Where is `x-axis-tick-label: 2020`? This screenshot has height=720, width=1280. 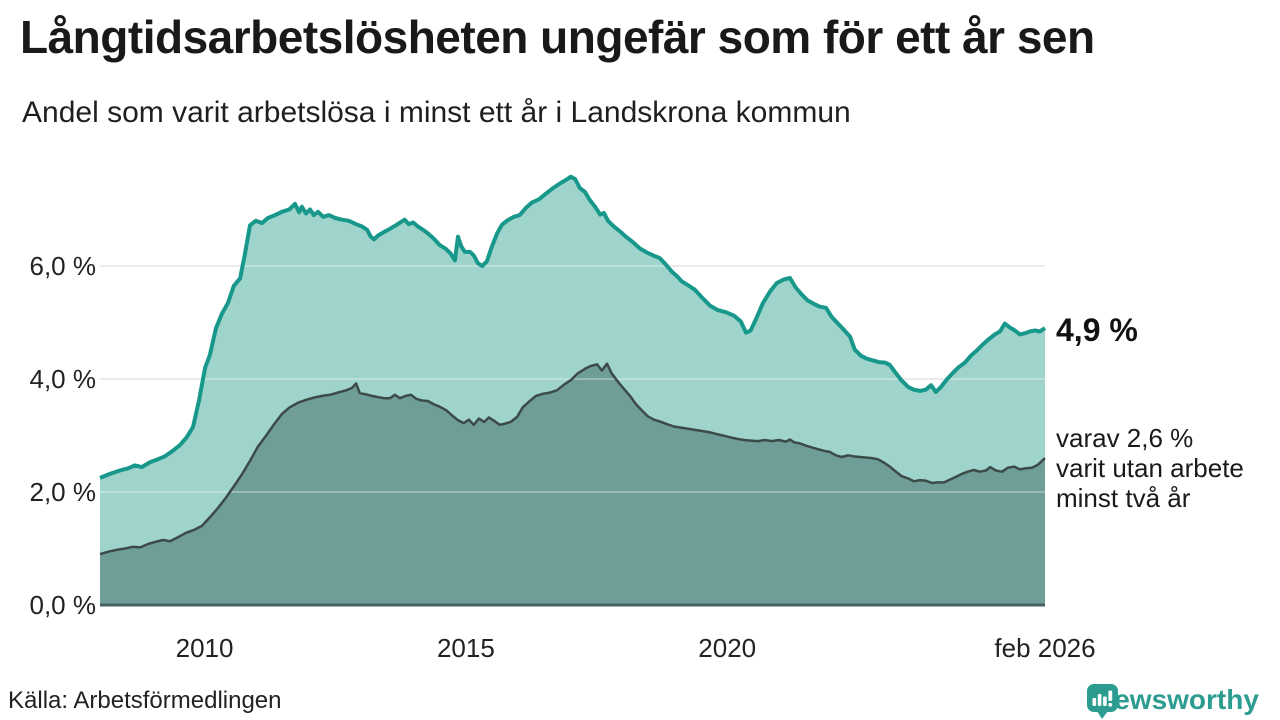
x-axis-tick-label: 2020 is located at coordinates (727, 648).